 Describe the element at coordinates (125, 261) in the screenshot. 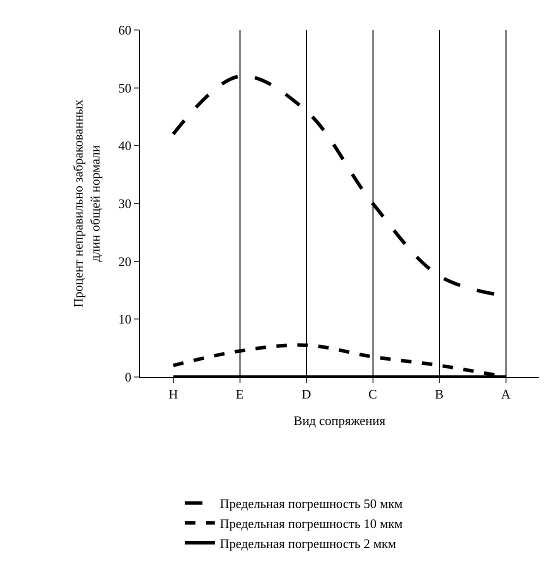

I see `y-tick-label: 20` at that location.